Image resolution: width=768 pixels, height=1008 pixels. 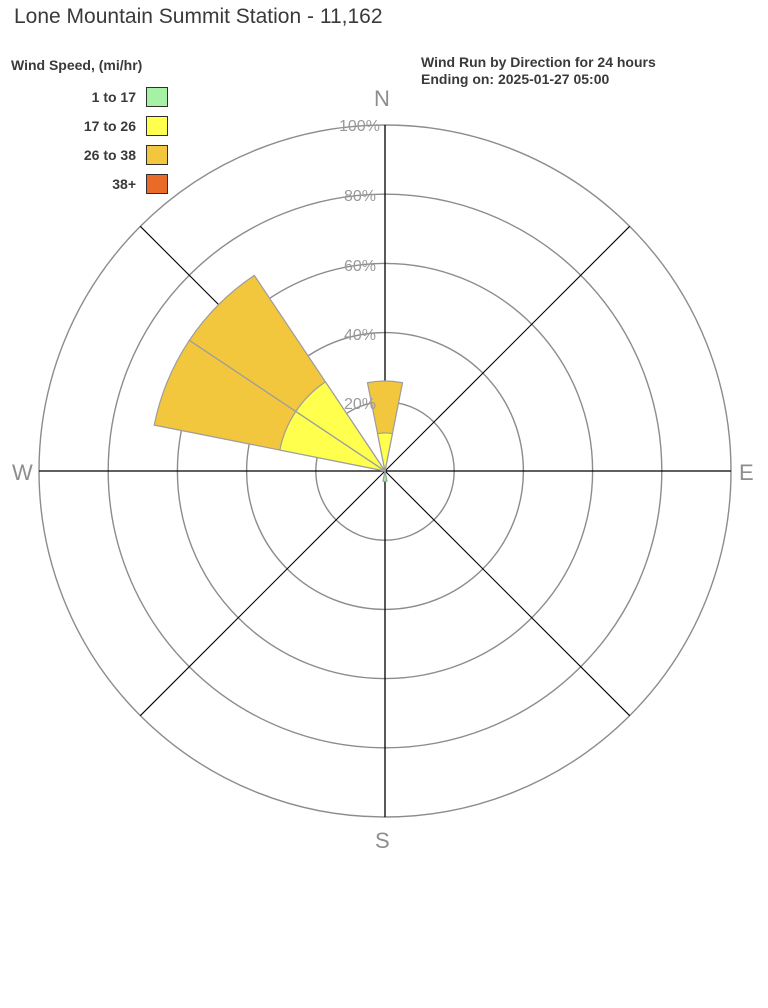 What do you see at coordinates (538, 62) in the screenshot?
I see `subtitle-line-1: Wind Run by Direction for 24 hours` at bounding box center [538, 62].